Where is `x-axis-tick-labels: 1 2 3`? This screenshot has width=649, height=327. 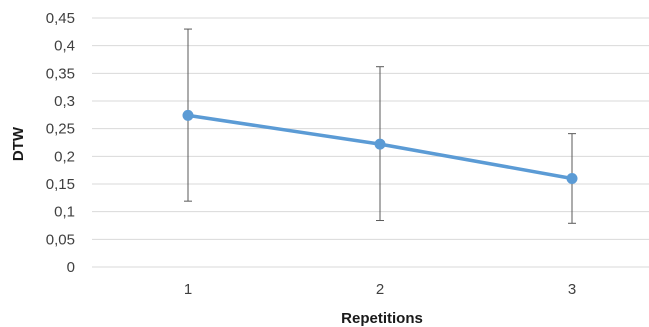
x-axis-tick-labels: 1 2 3 is located at coordinates (380, 289).